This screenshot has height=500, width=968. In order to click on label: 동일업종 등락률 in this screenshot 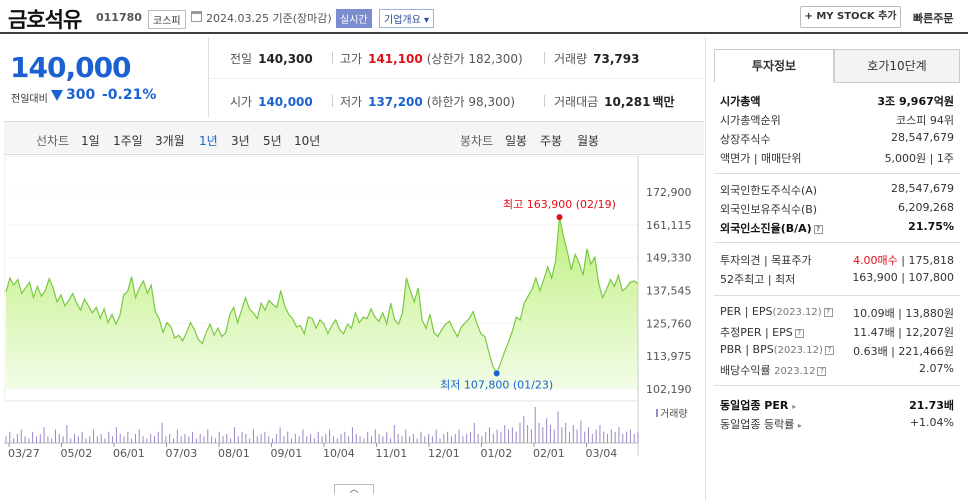, I will do `click(757, 424)`.